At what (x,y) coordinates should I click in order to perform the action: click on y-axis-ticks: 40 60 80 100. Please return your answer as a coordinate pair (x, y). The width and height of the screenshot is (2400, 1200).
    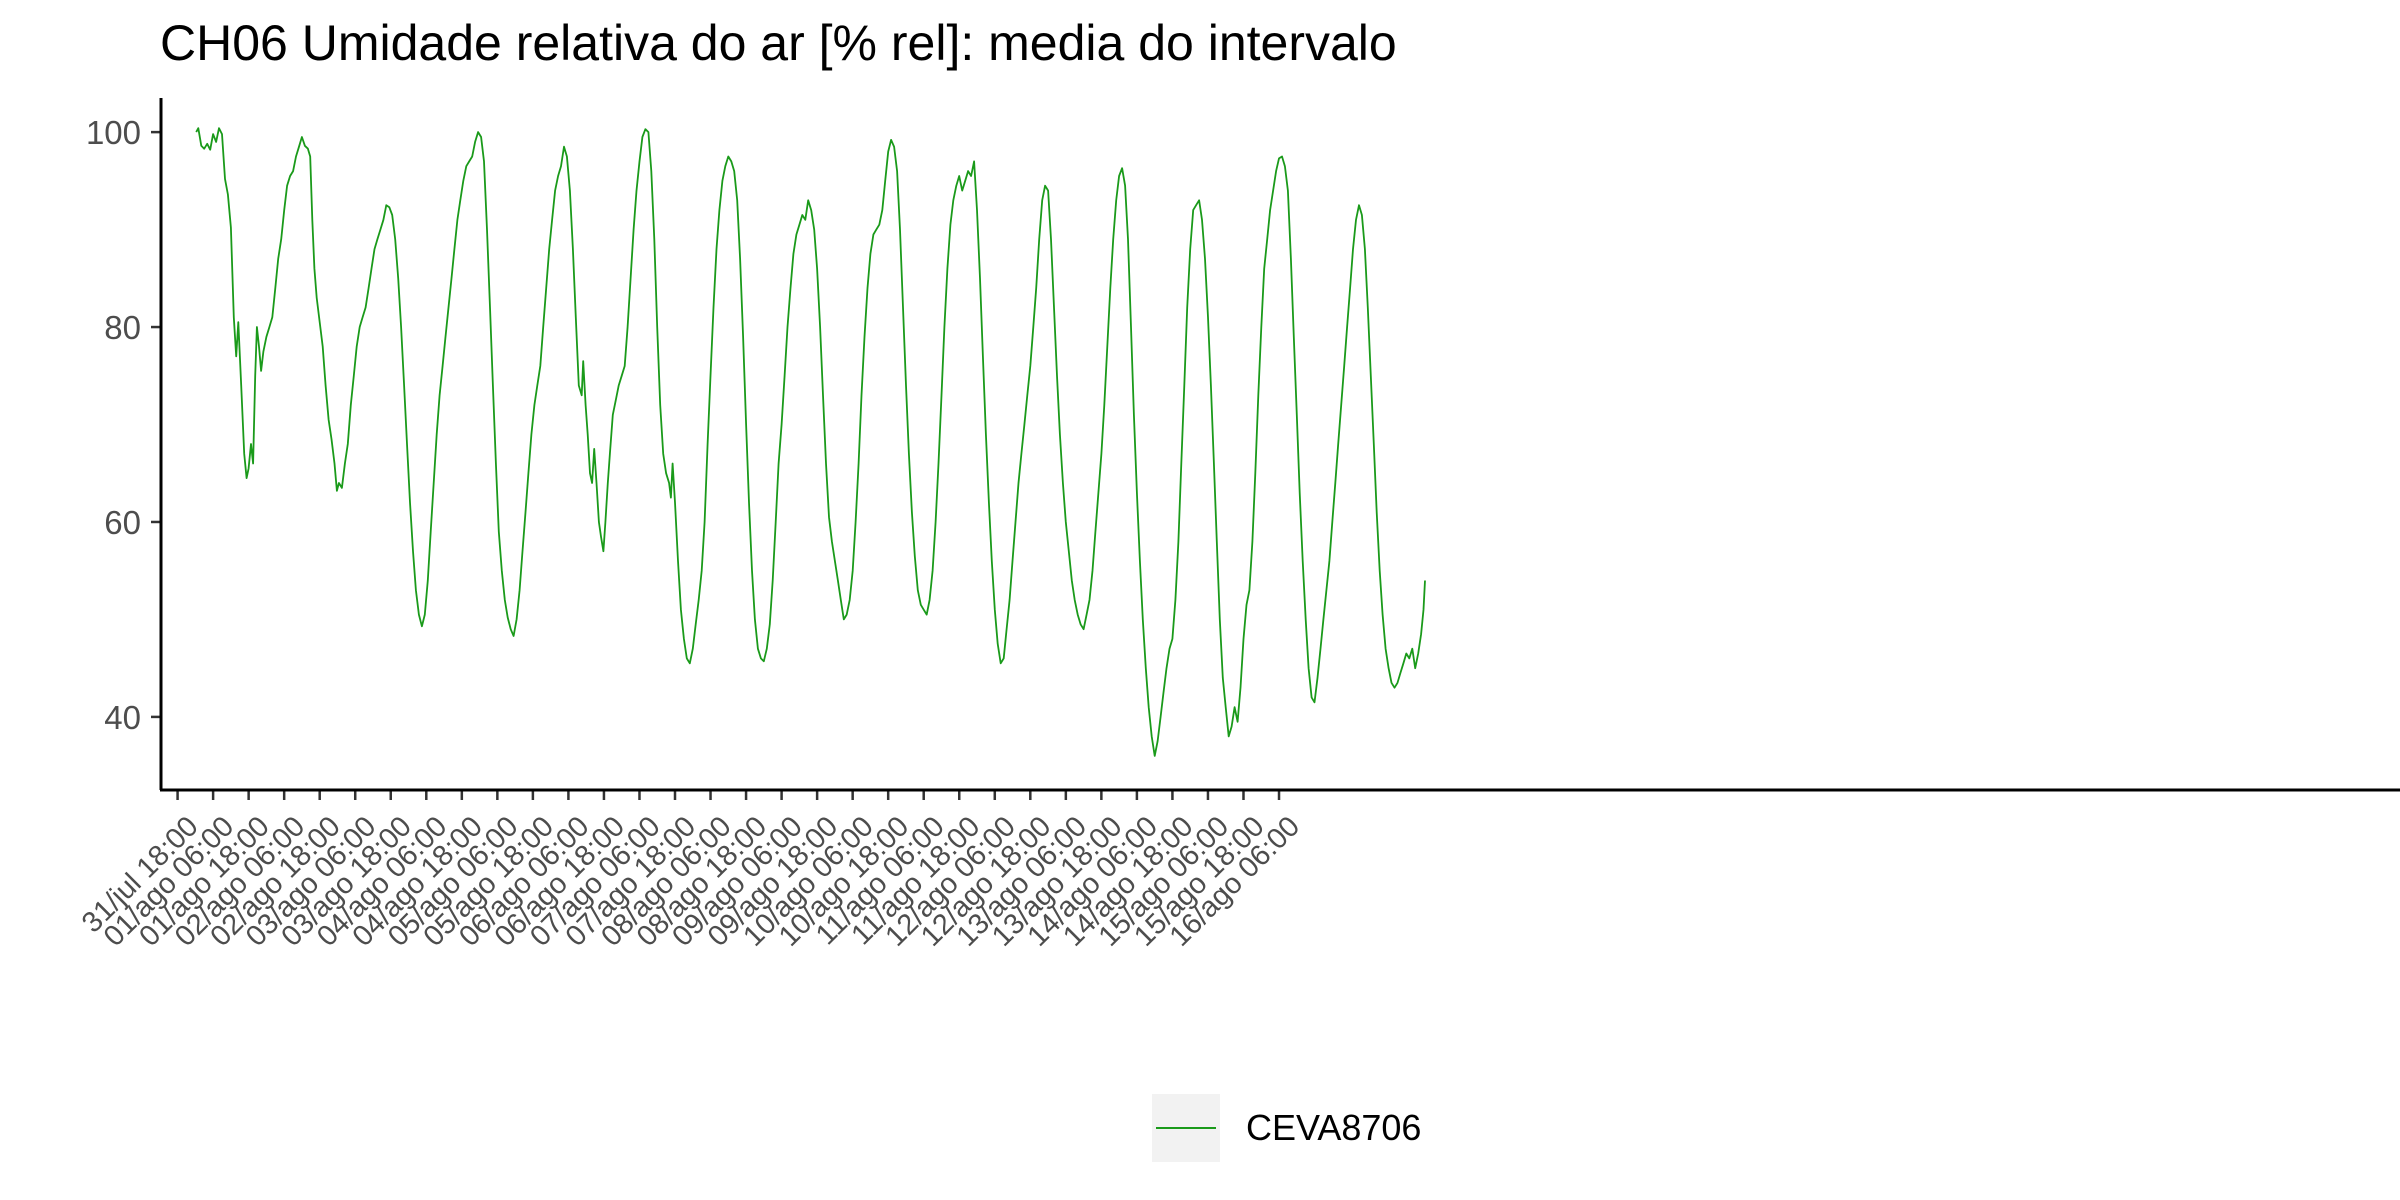
    Looking at the image, I should click on (123, 425).